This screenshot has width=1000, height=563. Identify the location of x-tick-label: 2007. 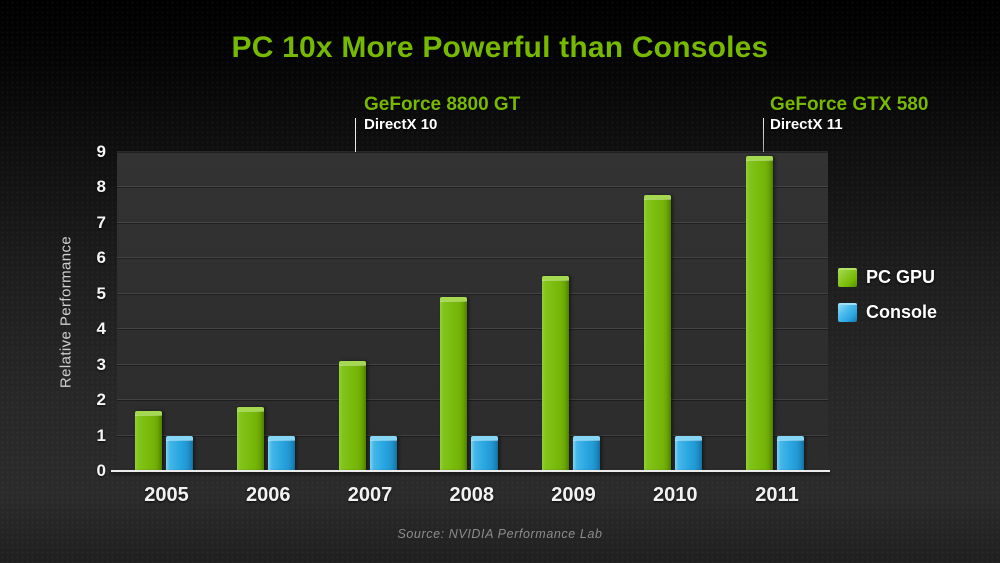
(370, 495).